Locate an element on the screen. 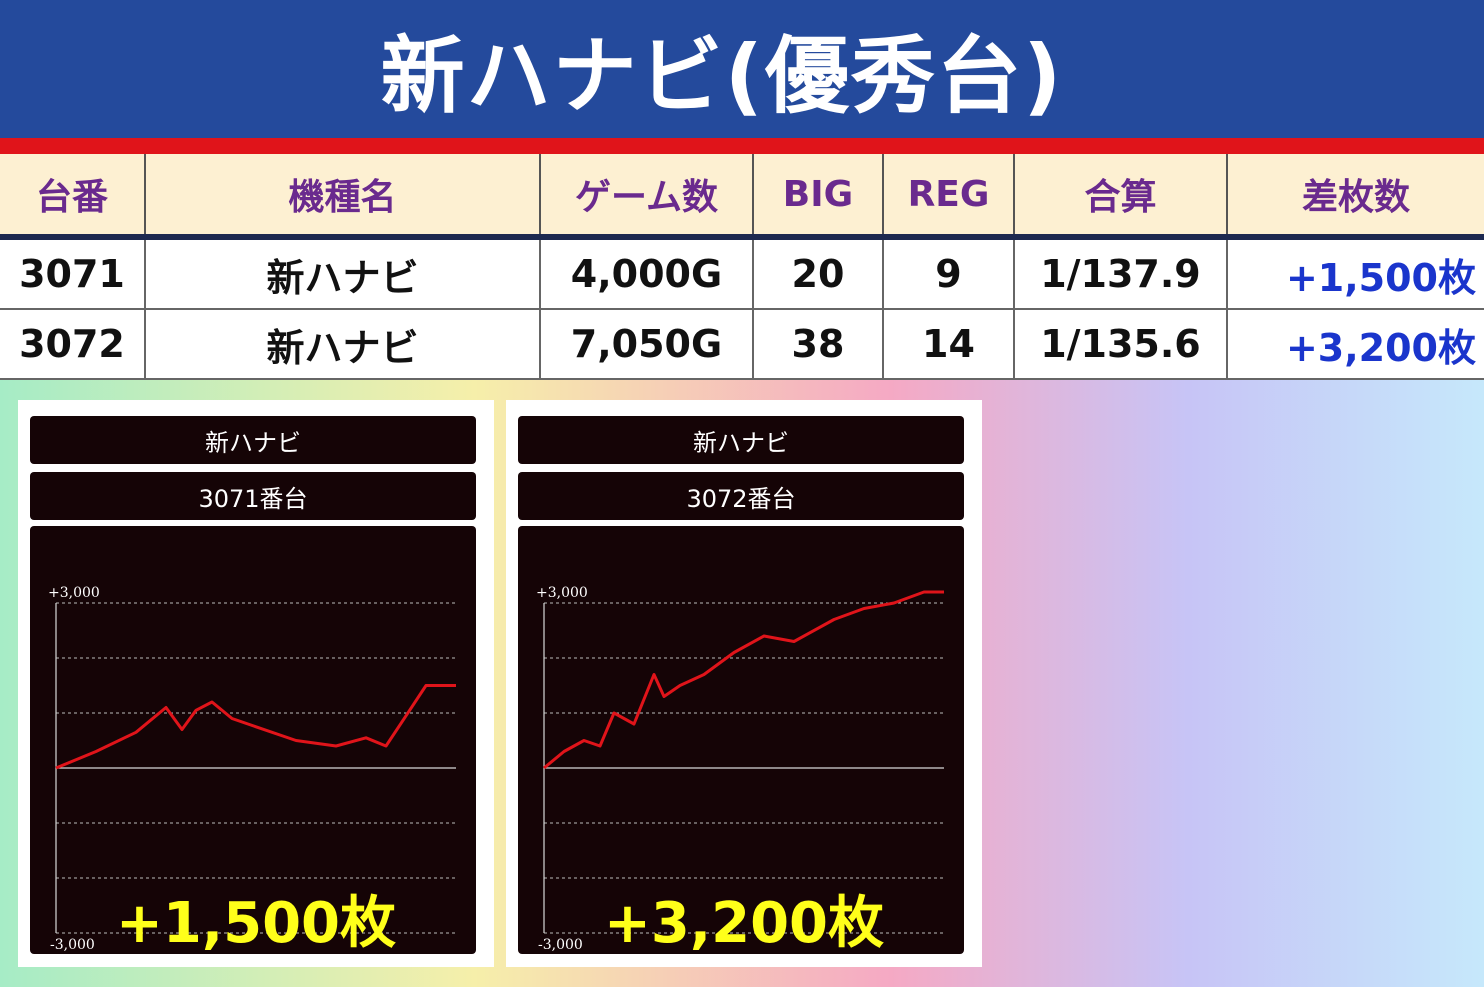  table-header-row: 台番 機種名 ゲーム数 BIG REG 合算 差枚数 is located at coordinates (742, 197).